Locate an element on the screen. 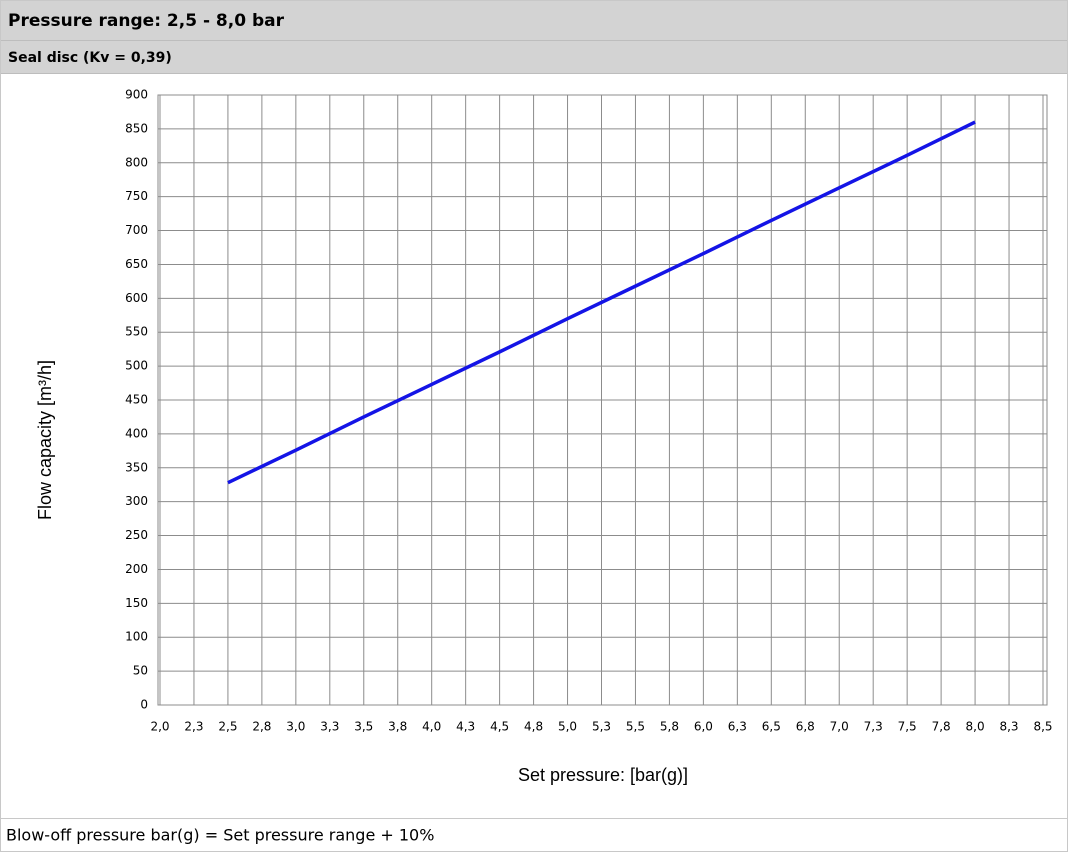 The width and height of the screenshot is (1074, 852). x-tick-label: 8,0 is located at coordinates (975, 727).